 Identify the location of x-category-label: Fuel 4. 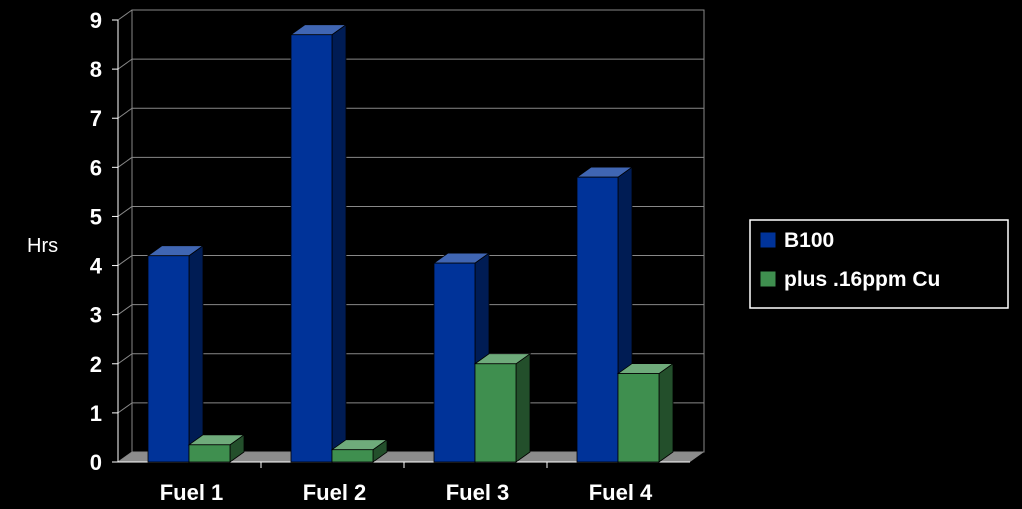
(621, 492).